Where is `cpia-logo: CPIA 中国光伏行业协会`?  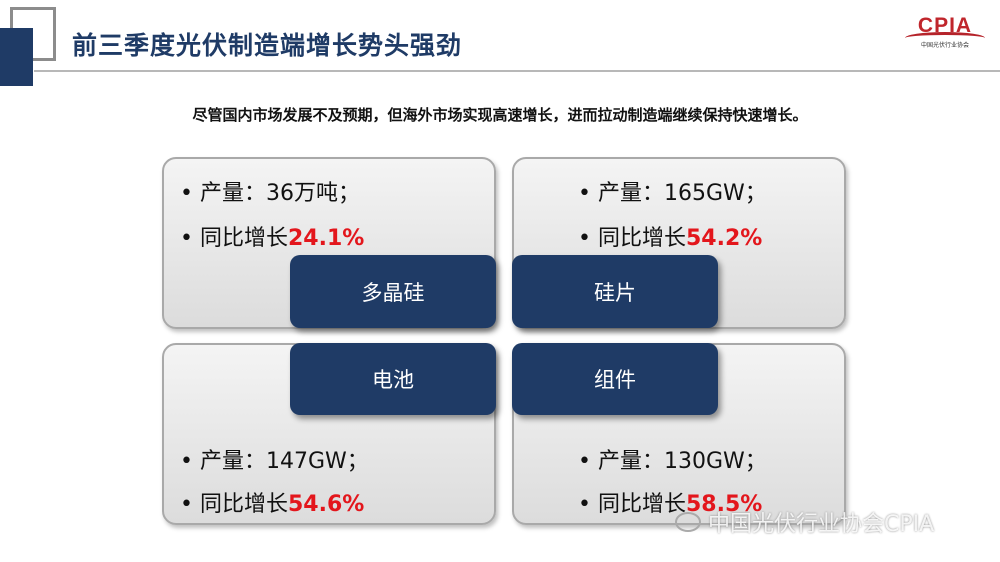 cpia-logo: CPIA 中国光伏行业协会 is located at coordinates (945, 38).